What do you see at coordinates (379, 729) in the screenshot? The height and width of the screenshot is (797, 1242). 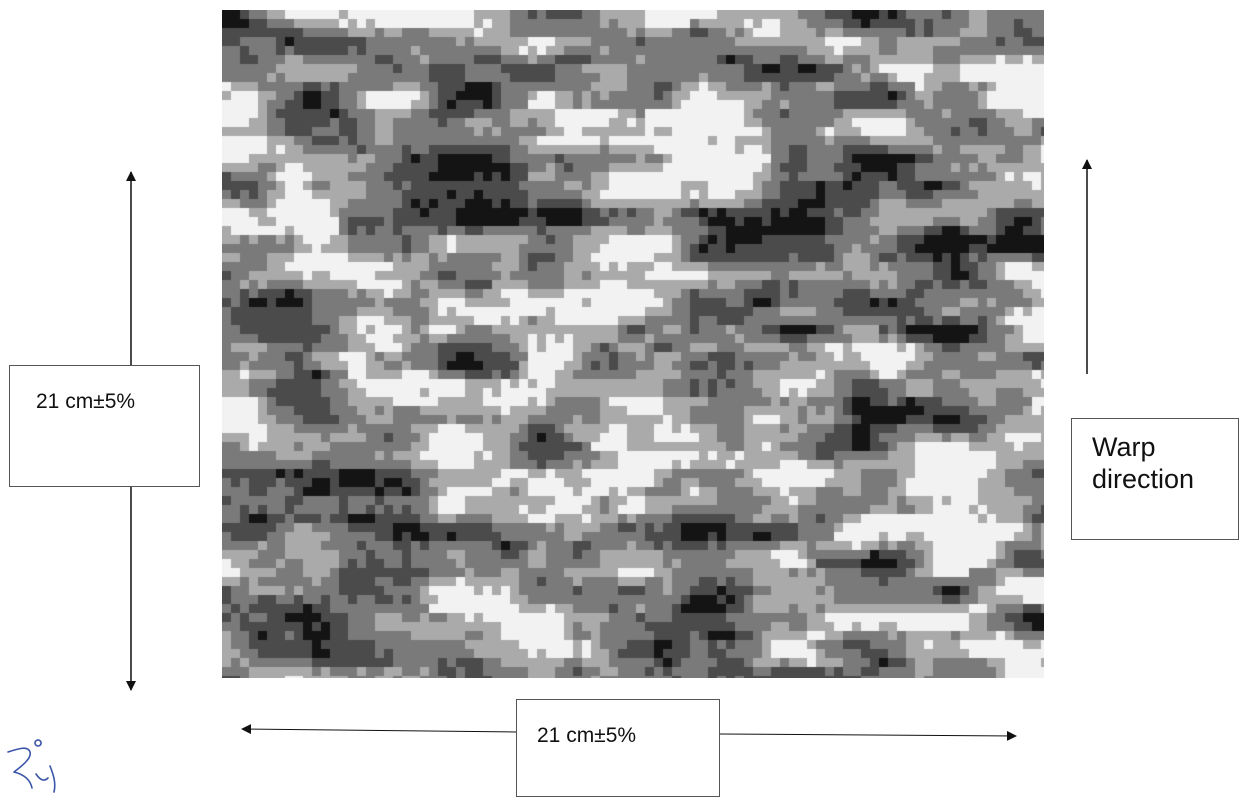 I see `horizontal-dimension-arrow-left` at bounding box center [379, 729].